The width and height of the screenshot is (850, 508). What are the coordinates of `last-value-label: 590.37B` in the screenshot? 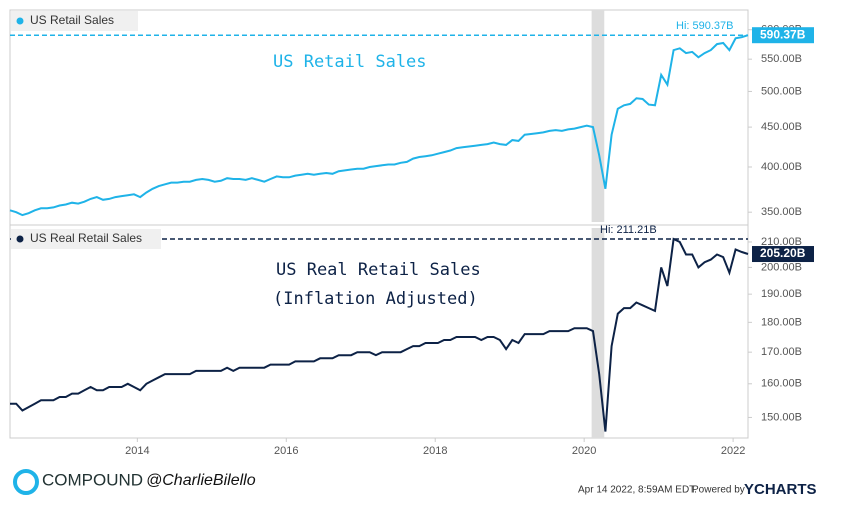 It's located at (783, 34).